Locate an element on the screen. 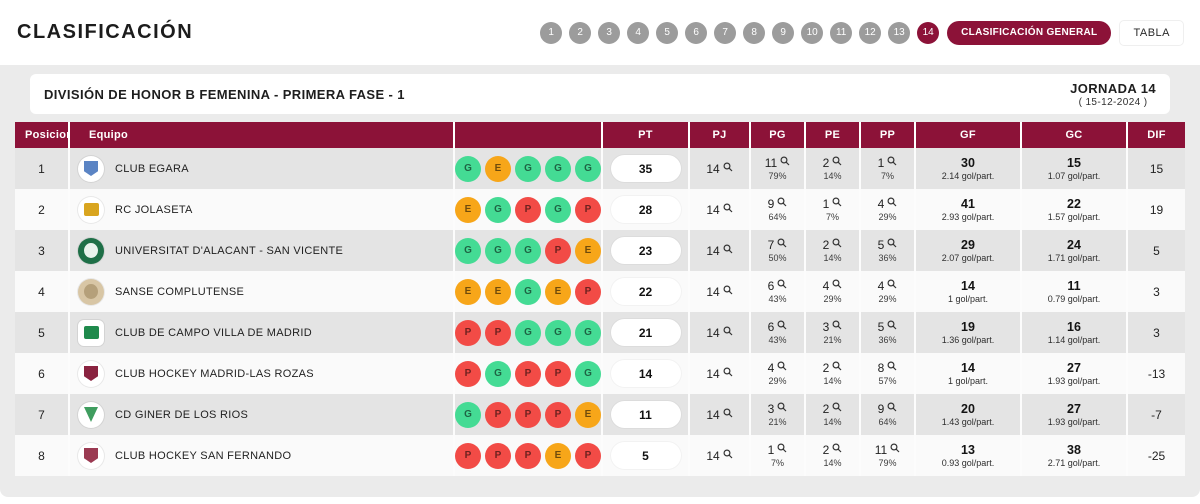 This screenshot has width=1200, height=504. round-button-7: 7 is located at coordinates (725, 32).